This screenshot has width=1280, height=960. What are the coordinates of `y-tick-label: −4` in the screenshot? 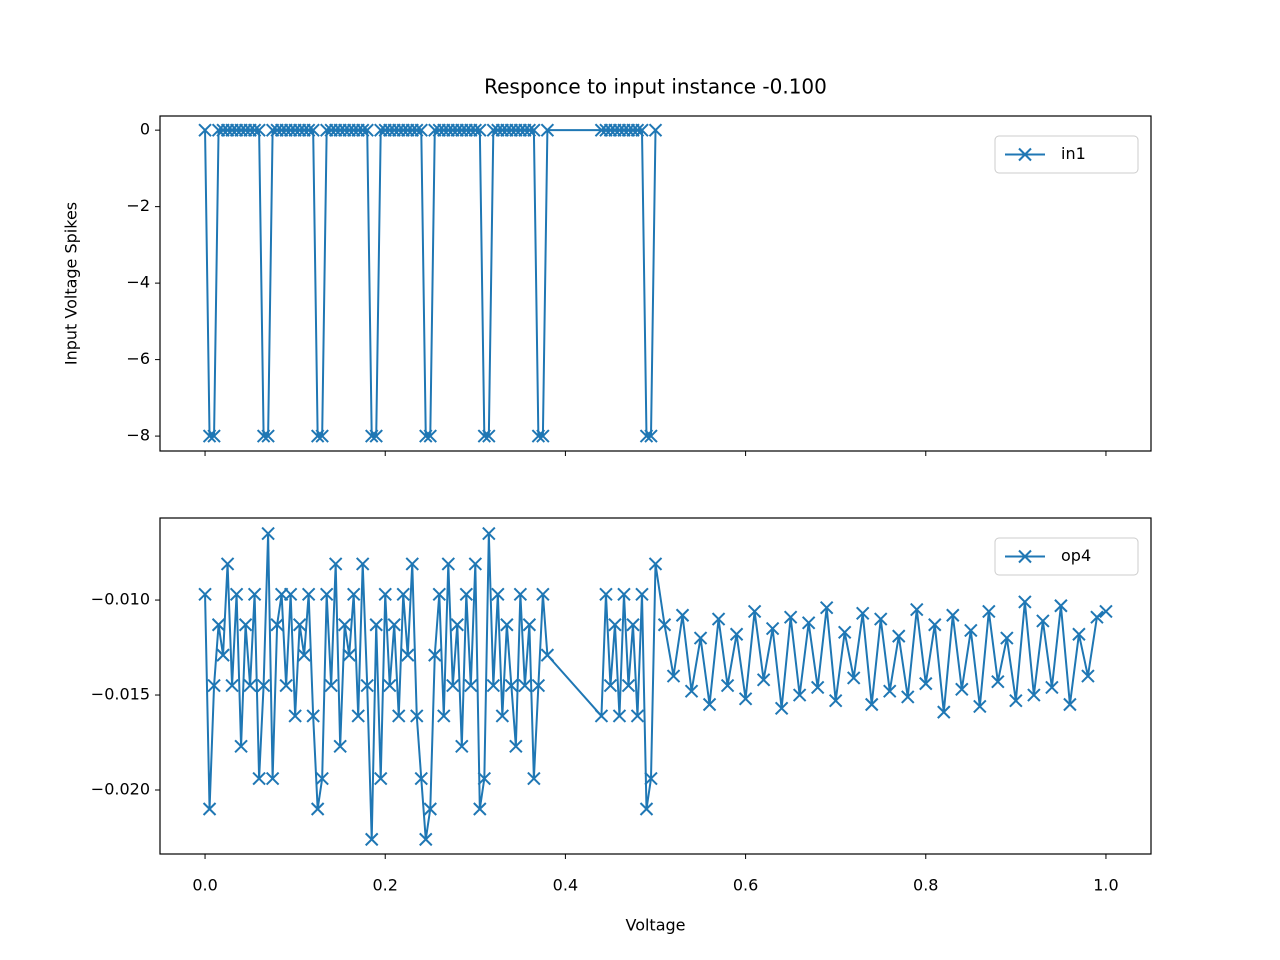 It's located at (138, 282).